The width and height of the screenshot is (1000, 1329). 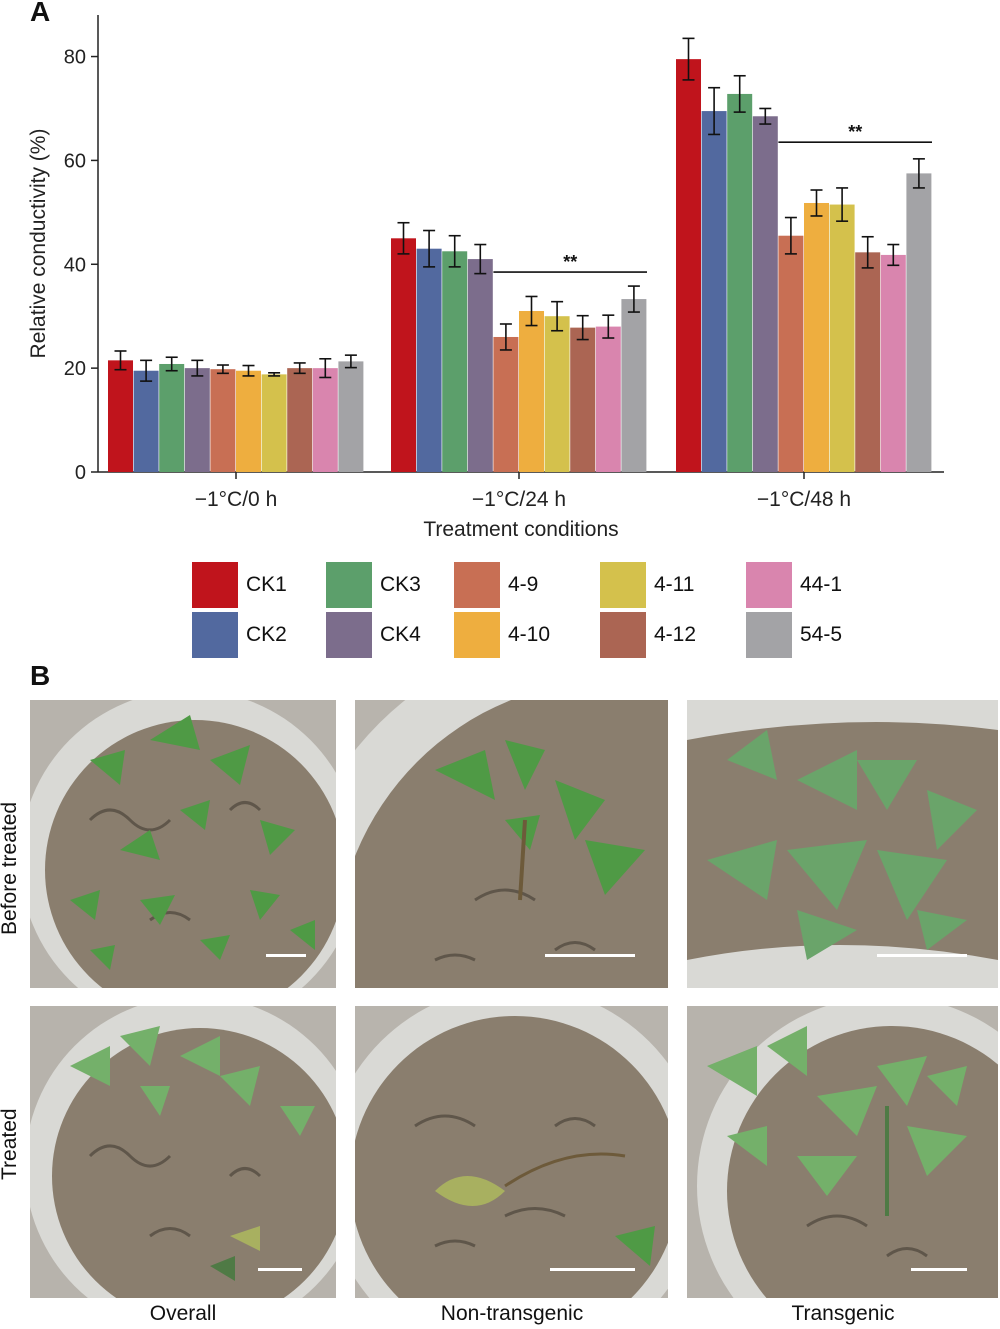 What do you see at coordinates (80, 473) in the screenshot?
I see `y-tick-label: 0` at bounding box center [80, 473].